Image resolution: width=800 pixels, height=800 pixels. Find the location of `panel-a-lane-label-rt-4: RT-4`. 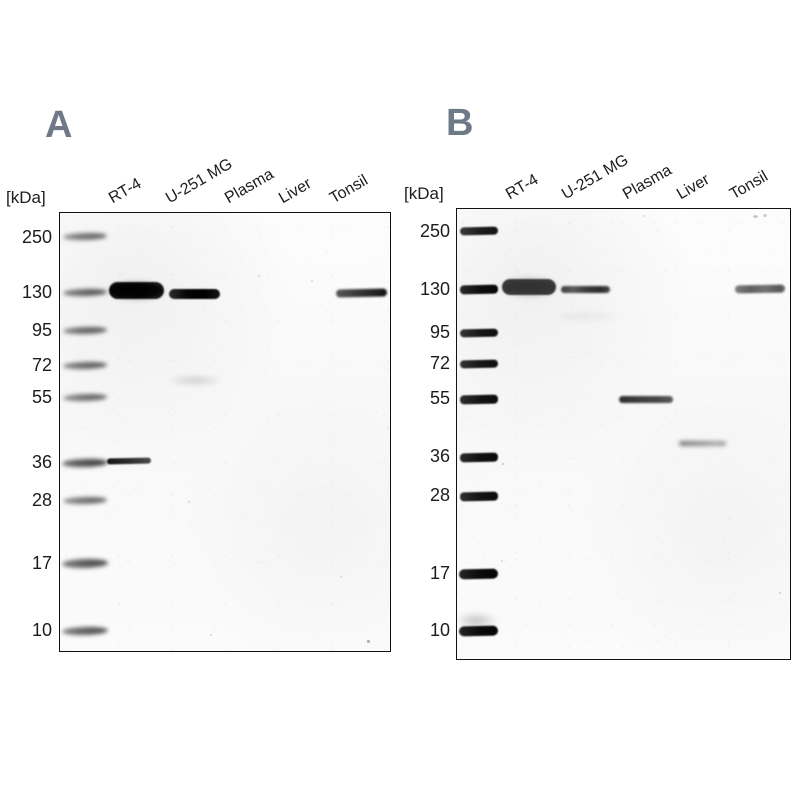

panel-a-lane-label-rt-4: RT-4 is located at coordinates (125, 191).